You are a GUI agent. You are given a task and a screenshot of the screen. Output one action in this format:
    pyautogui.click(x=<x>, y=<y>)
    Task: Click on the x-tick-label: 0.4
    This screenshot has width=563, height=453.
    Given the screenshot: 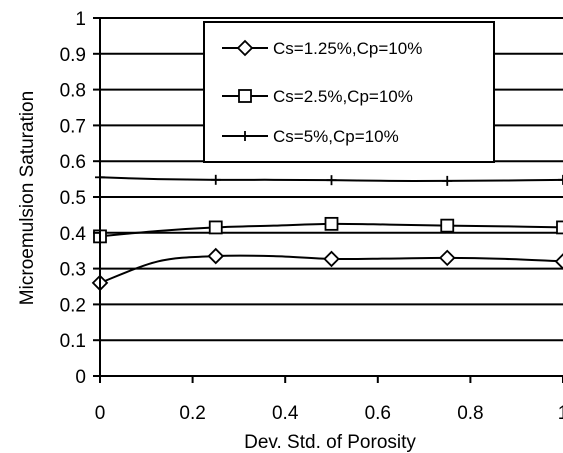 What is the action you would take?
    pyautogui.click(x=285, y=413)
    